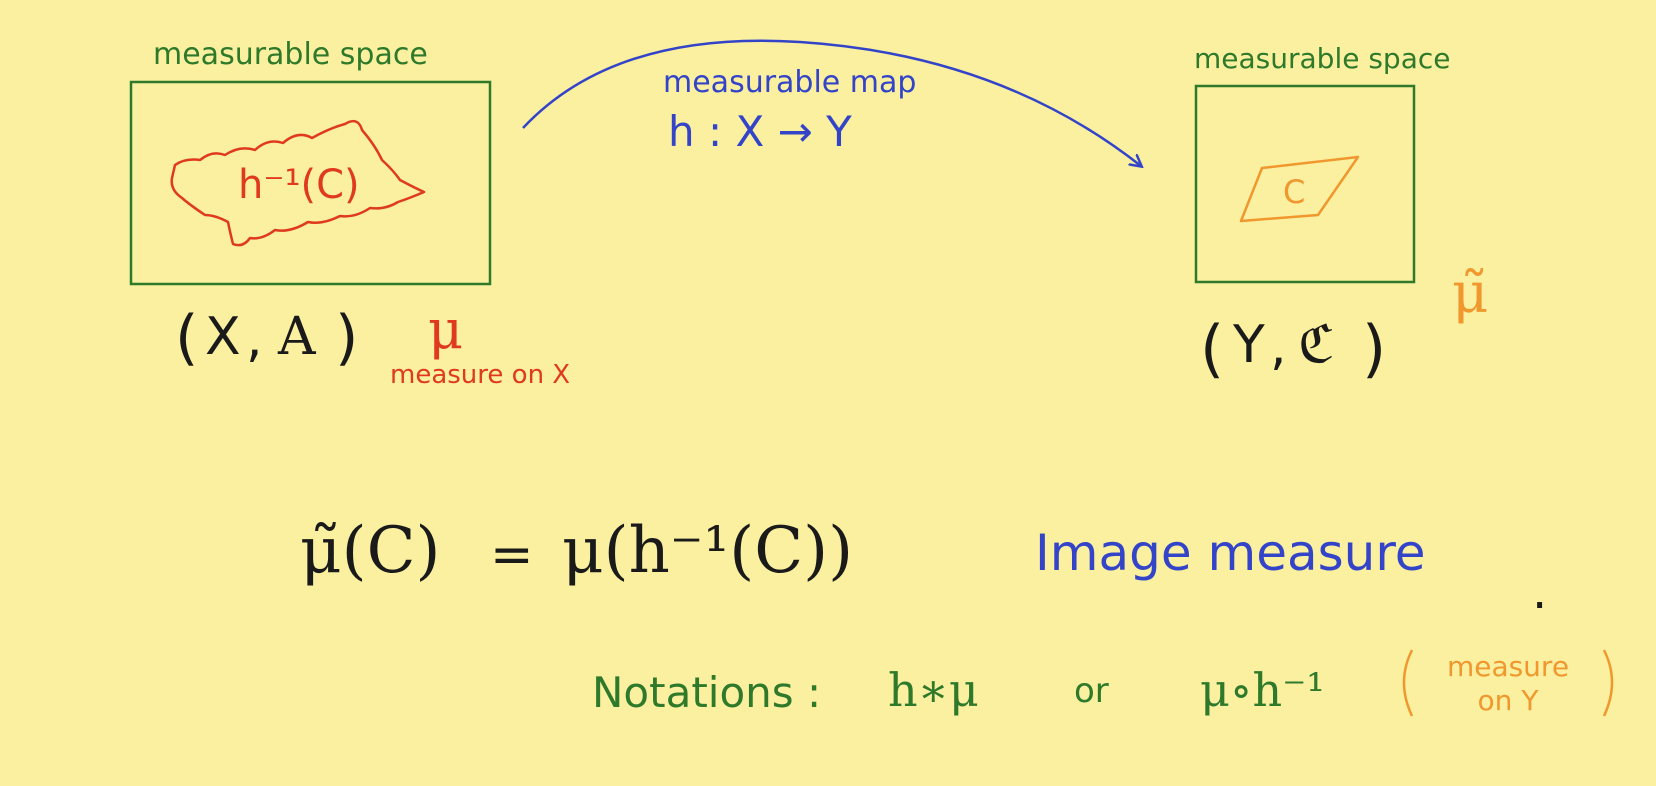 This screenshot has height=786, width=1656. I want to click on notations-label: Notations :, so click(706, 692).